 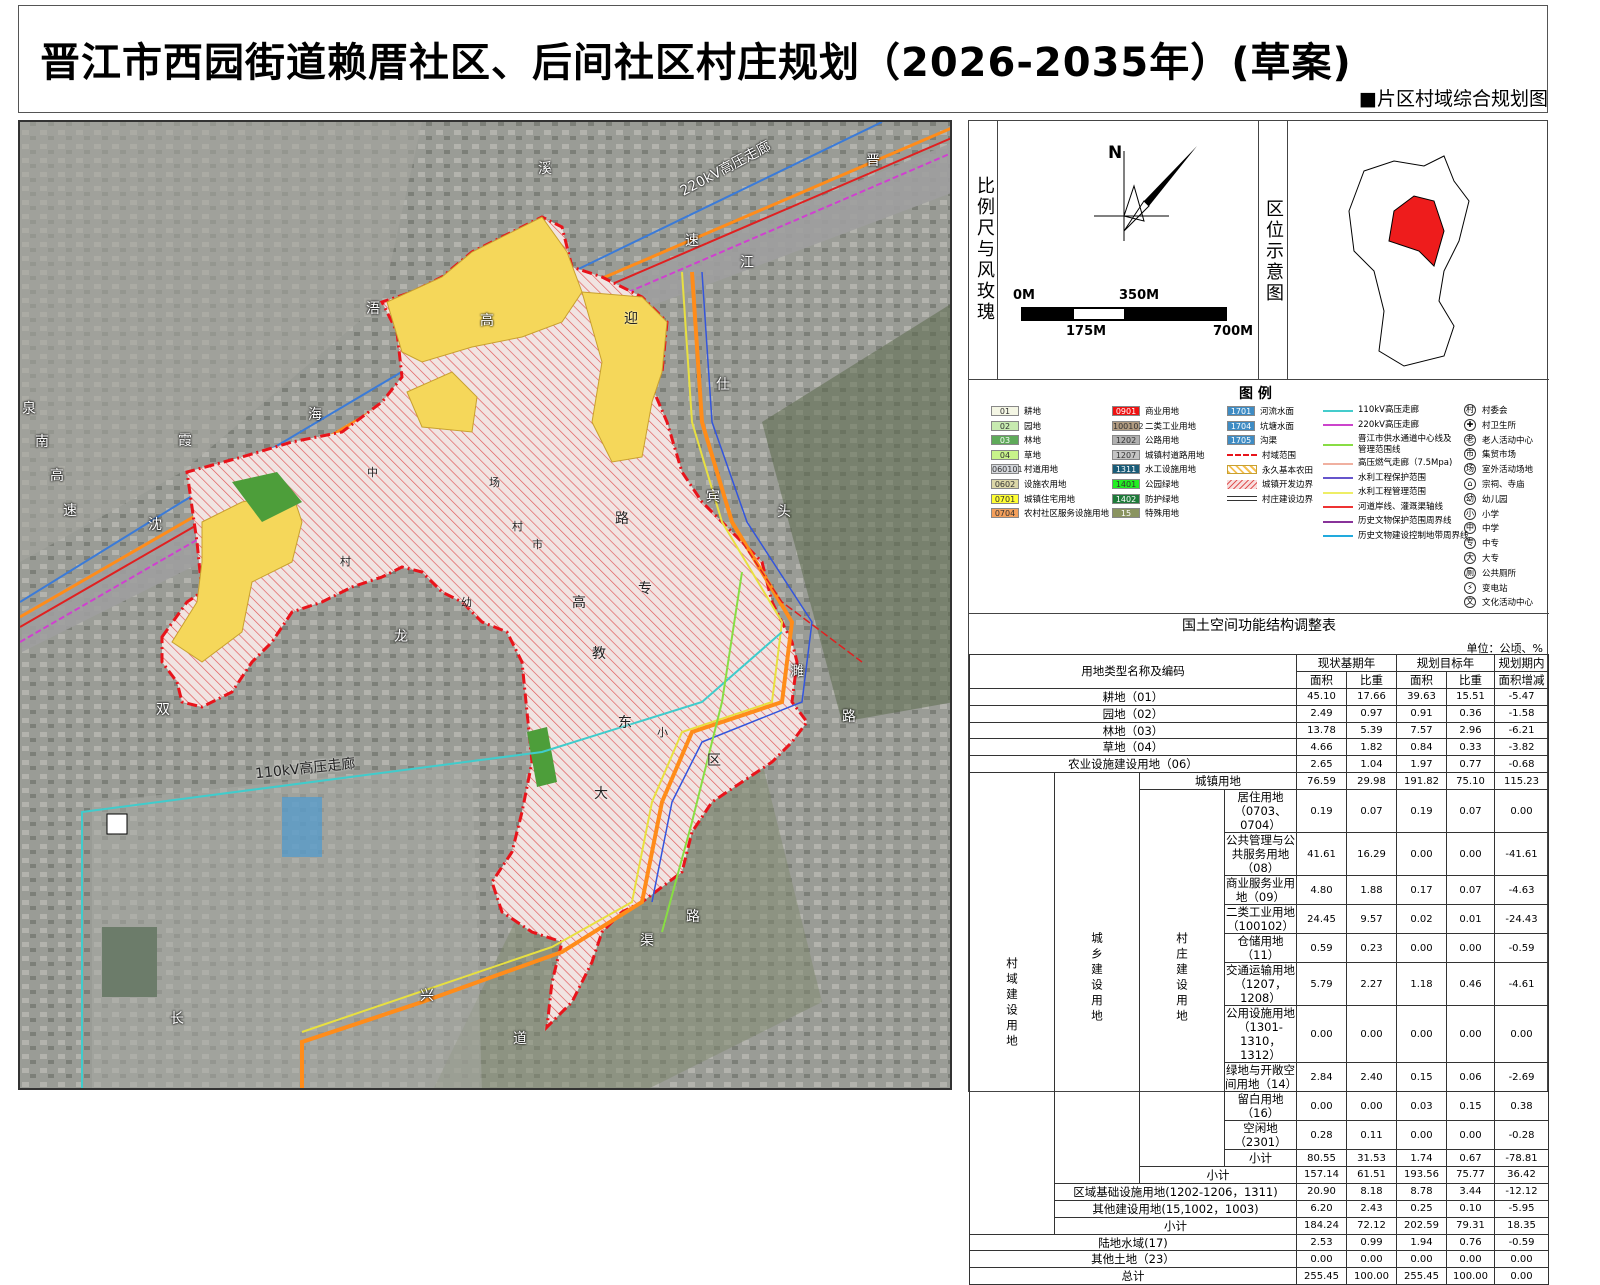 I want to click on map-label: 大, so click(x=601, y=794).